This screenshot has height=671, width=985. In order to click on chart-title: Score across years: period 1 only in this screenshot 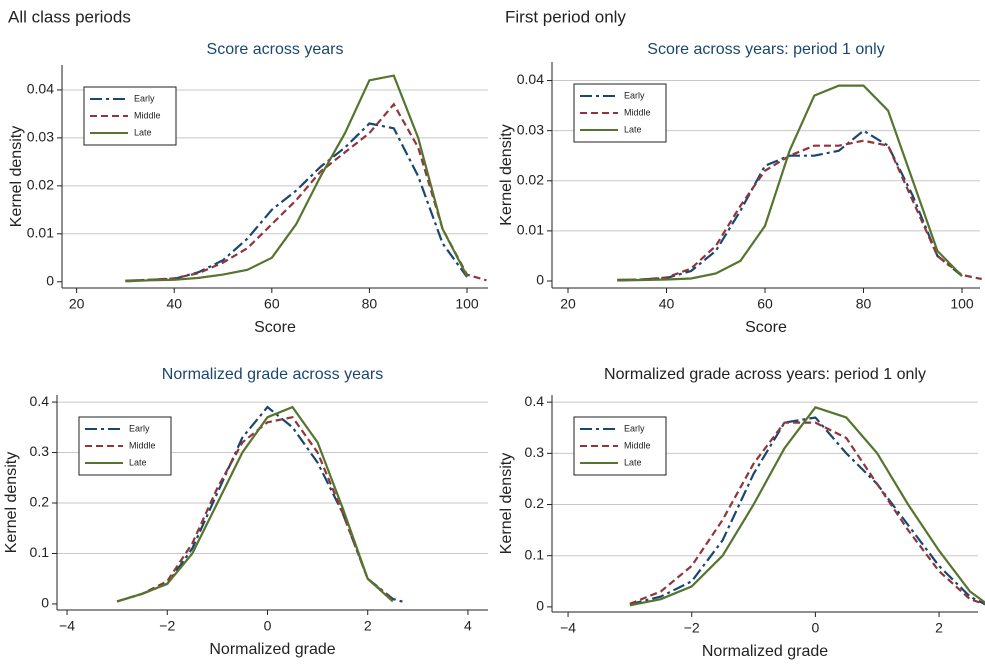, I will do `click(765, 49)`.